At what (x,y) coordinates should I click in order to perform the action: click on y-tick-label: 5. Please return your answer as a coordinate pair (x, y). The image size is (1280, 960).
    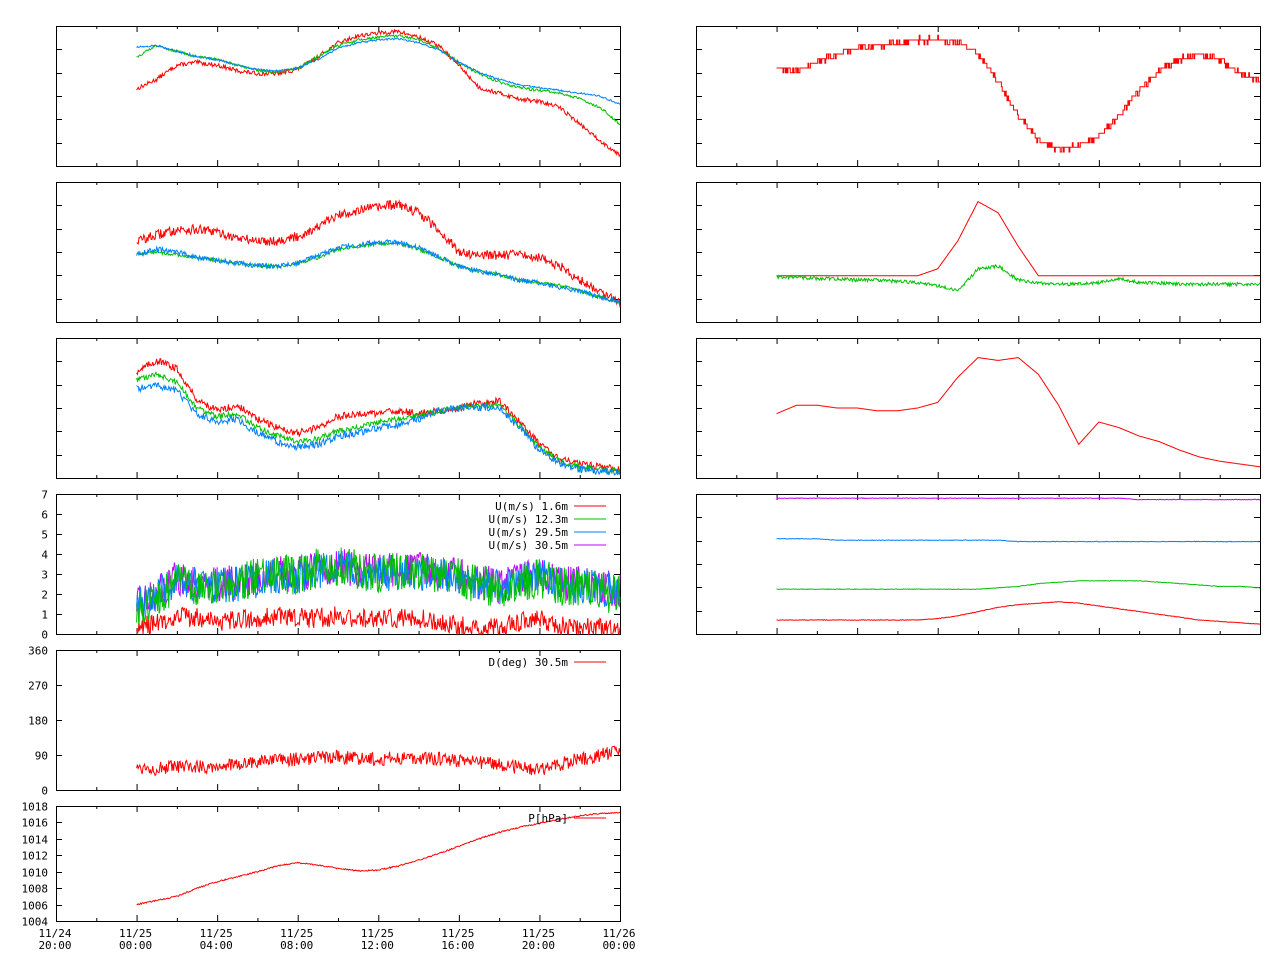
    Looking at the image, I should click on (44, 535).